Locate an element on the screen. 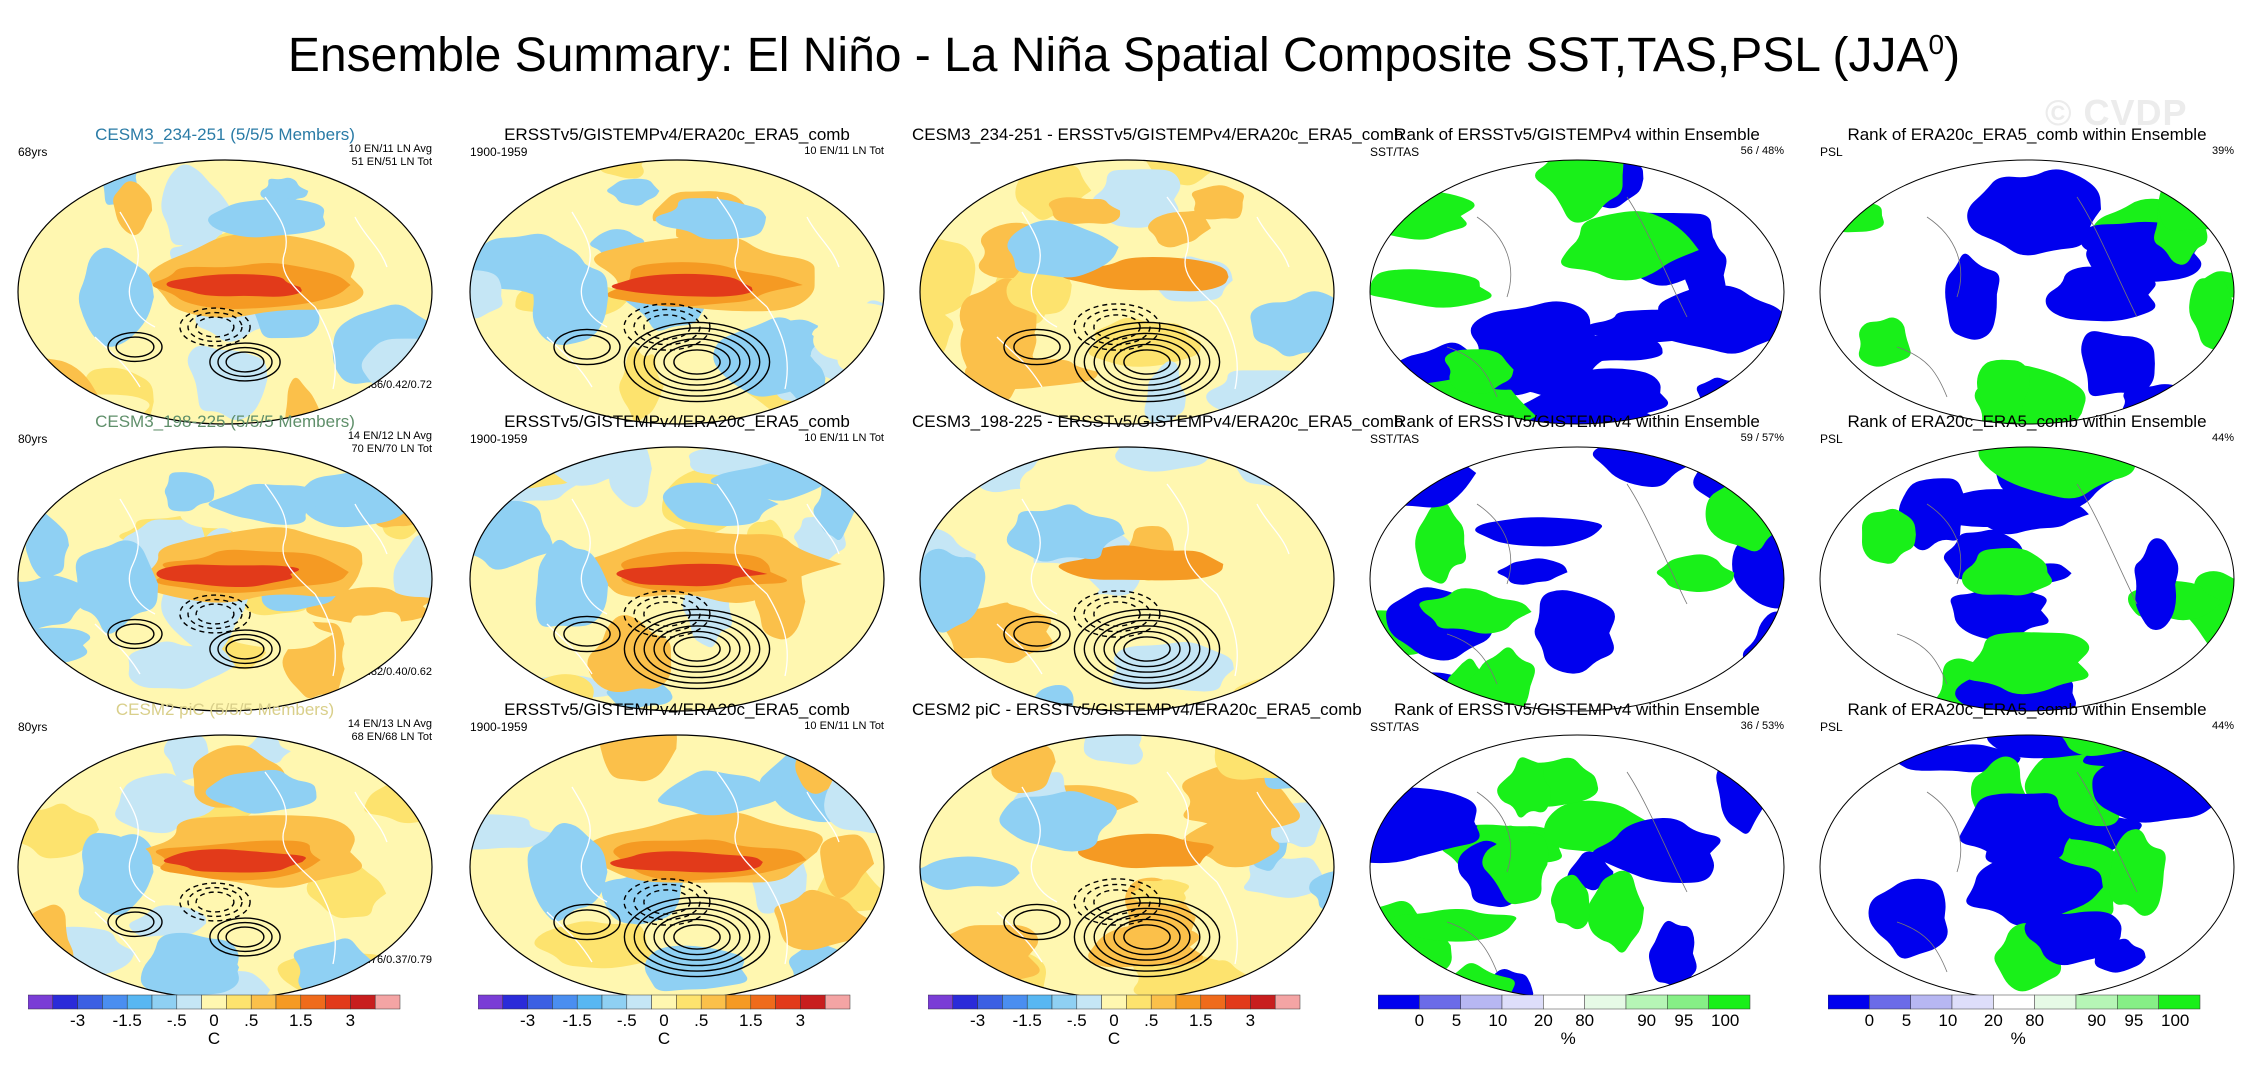  colorbar-tick-label: 95 is located at coordinates (1684, 1020).